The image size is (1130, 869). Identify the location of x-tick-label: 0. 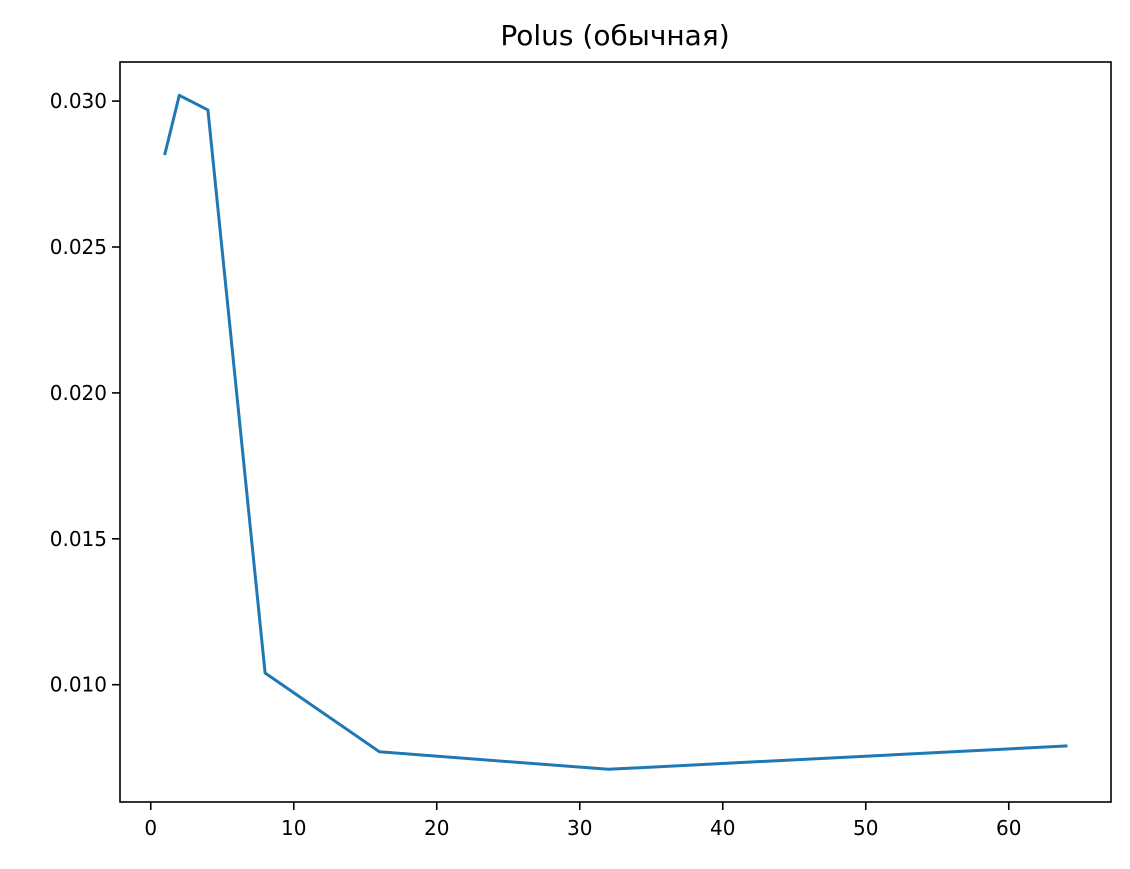
(150, 828).